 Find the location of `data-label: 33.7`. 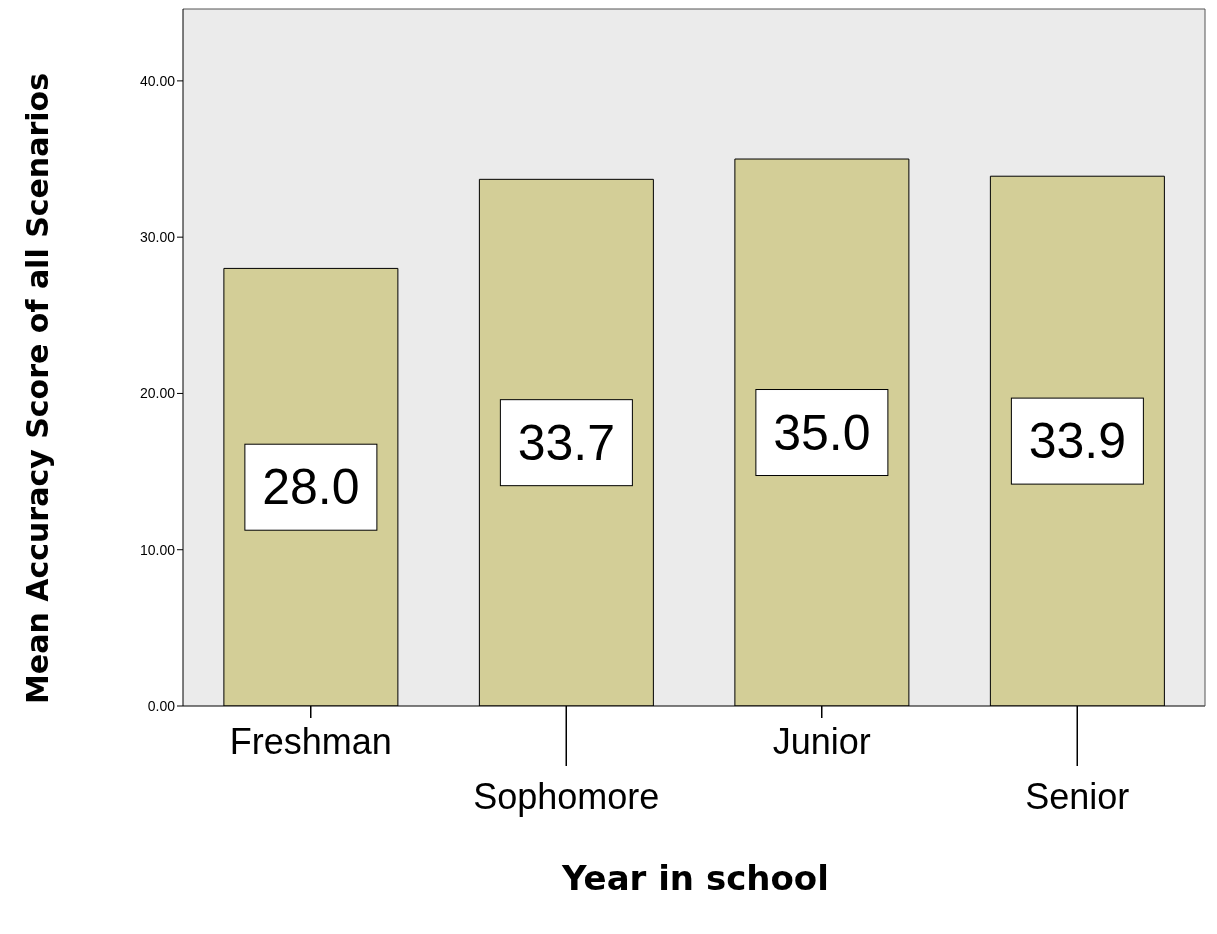

data-label: 33.7 is located at coordinates (566, 442).